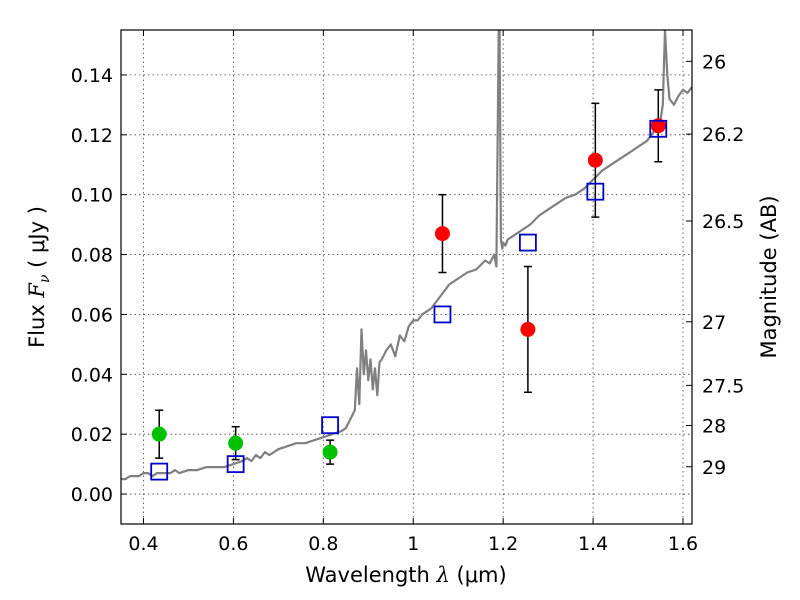  What do you see at coordinates (92, 196) in the screenshot?
I see `y-tick-label: 0.10` at bounding box center [92, 196].